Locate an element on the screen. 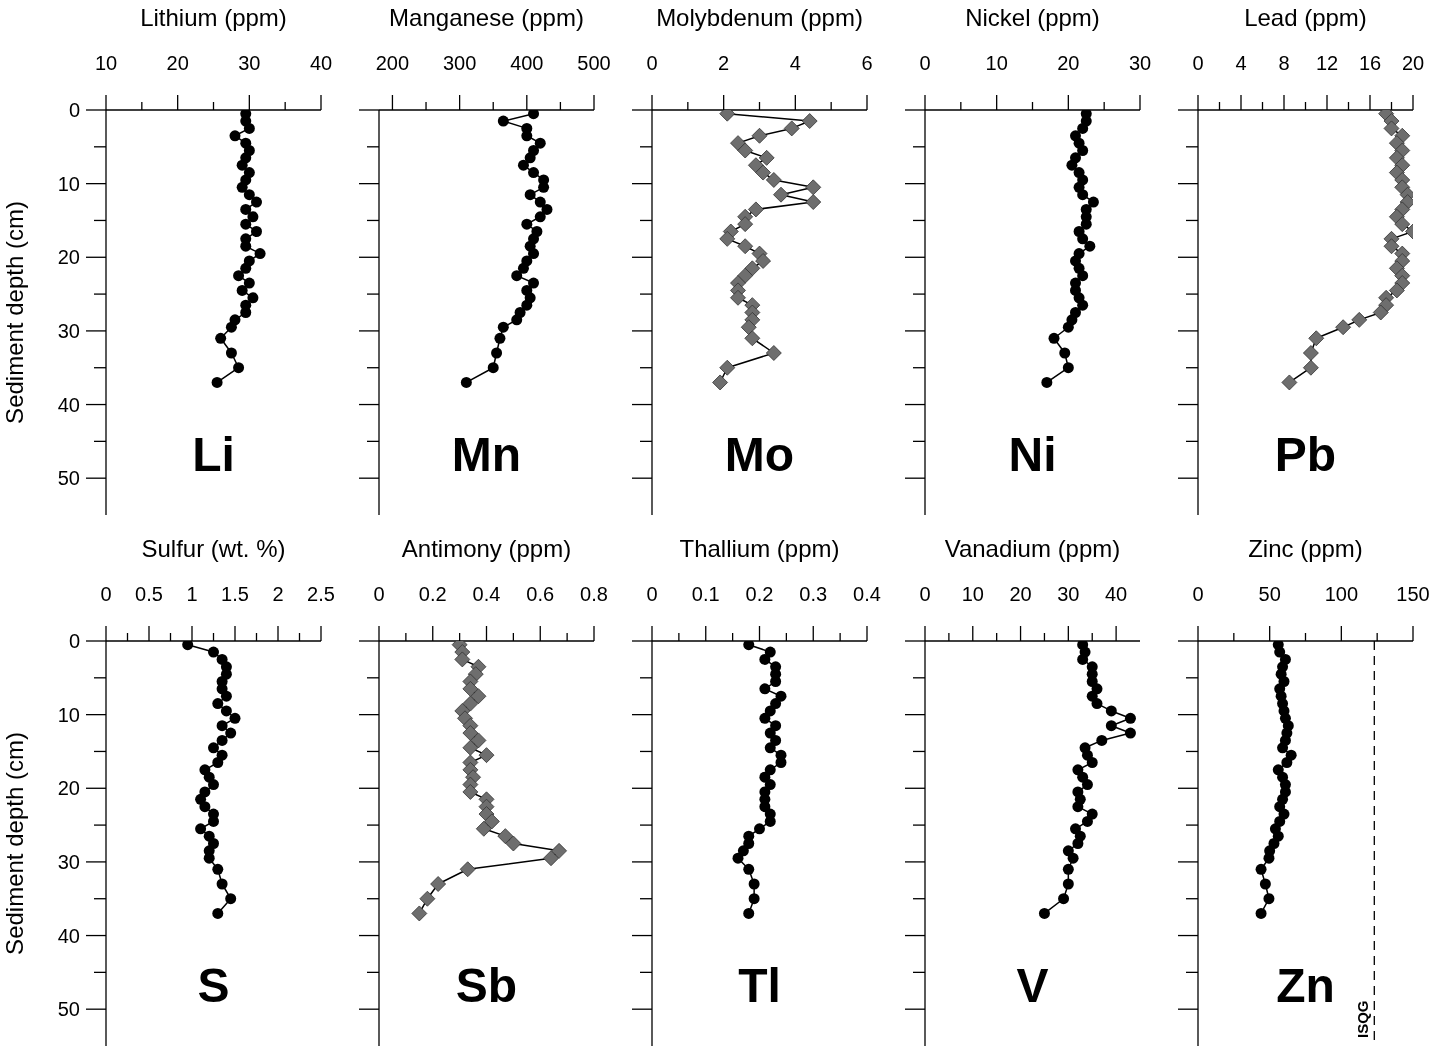 The width and height of the screenshot is (1440, 1046). y-tick-label: 20 is located at coordinates (68, 257).